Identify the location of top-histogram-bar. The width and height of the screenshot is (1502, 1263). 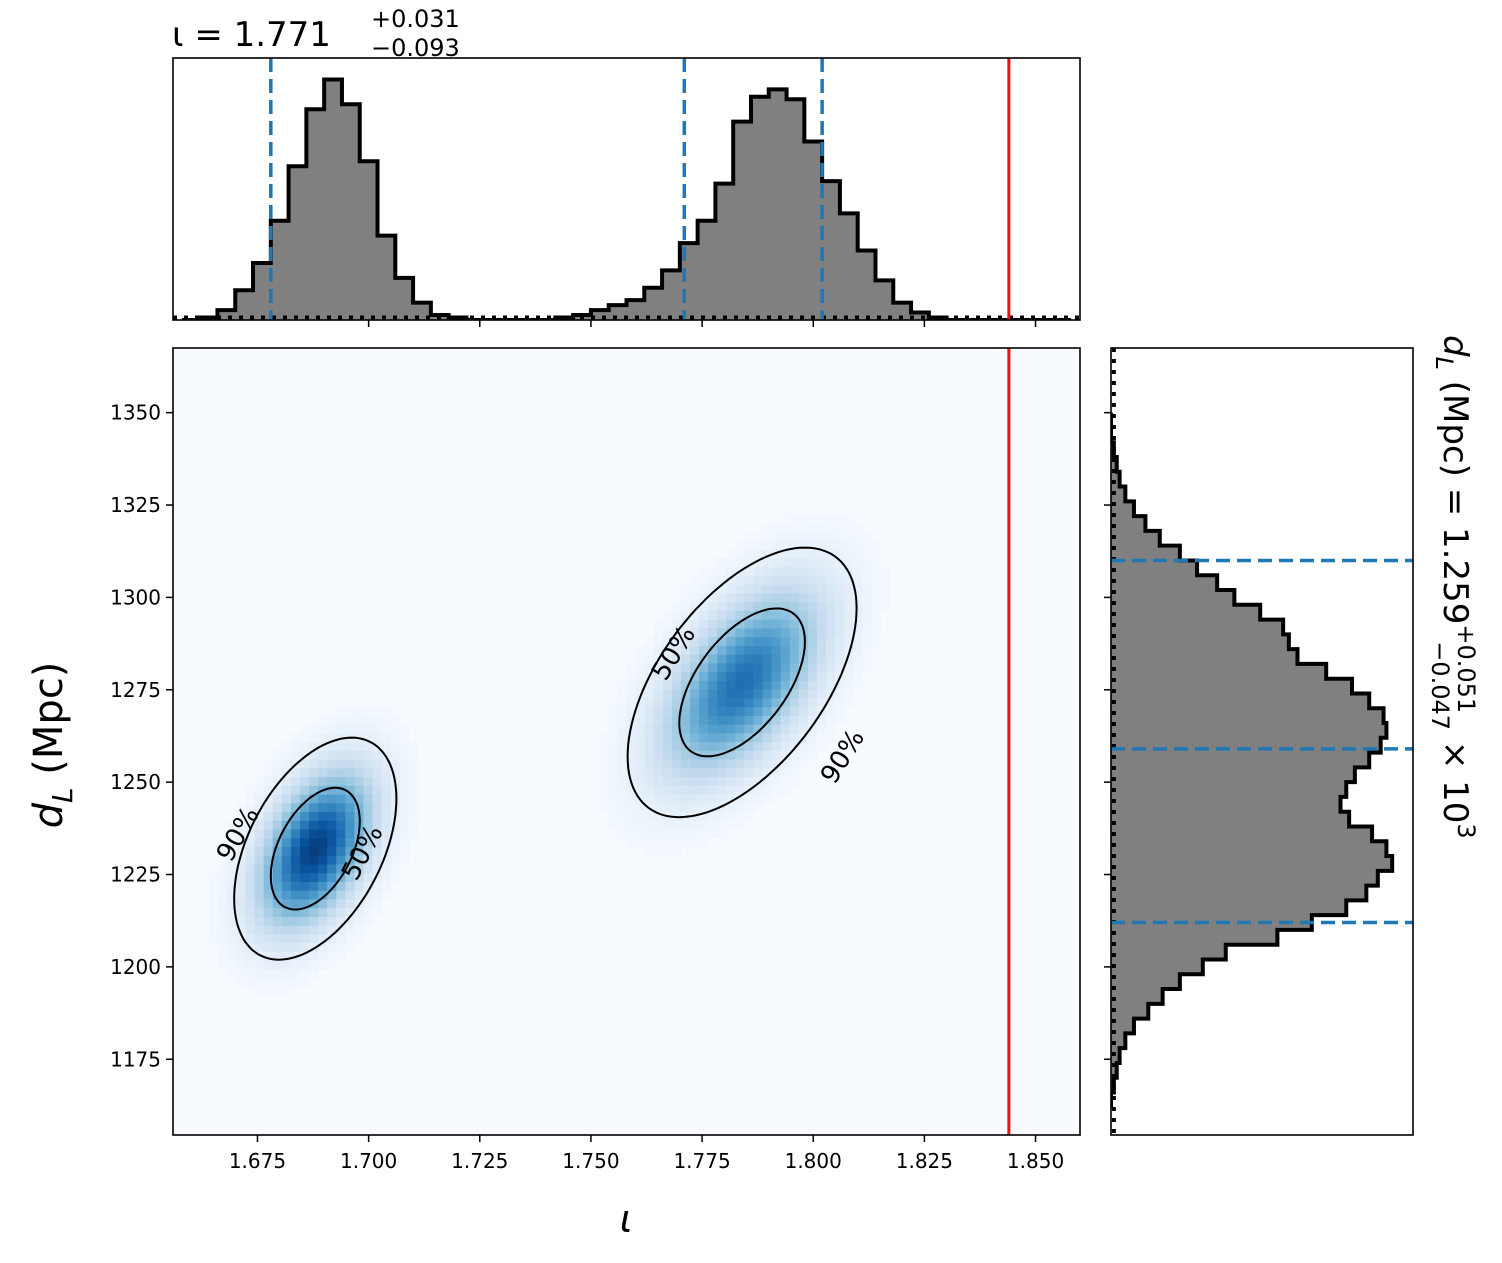
(831, 250).